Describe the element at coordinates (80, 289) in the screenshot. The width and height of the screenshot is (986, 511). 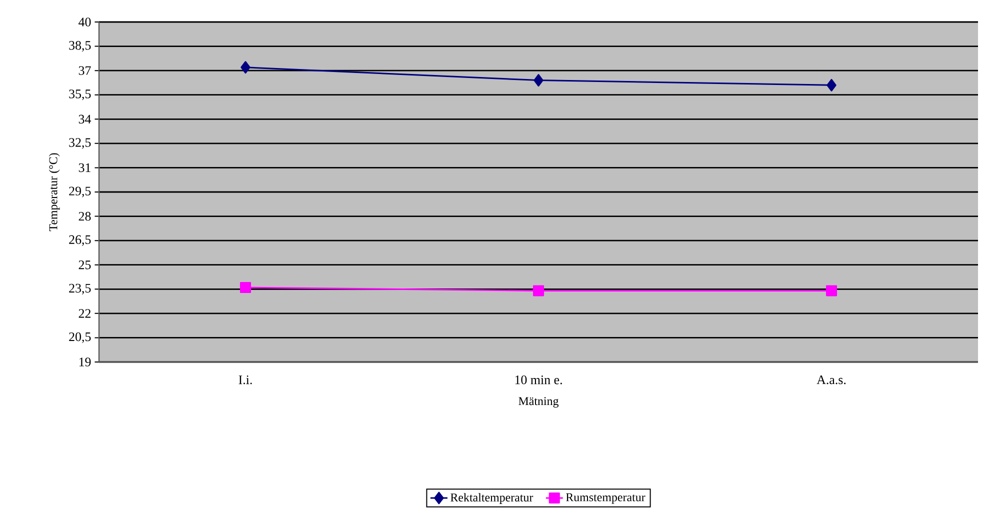
I see `y-tick-label: 23,5` at that location.